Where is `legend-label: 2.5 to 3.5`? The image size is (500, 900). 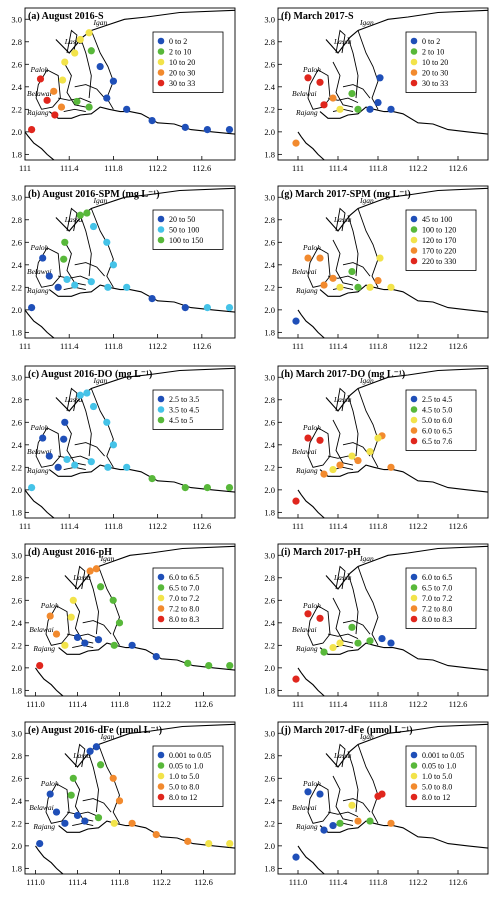 legend-label: 2.5 to 3.5 is located at coordinates (184, 399).